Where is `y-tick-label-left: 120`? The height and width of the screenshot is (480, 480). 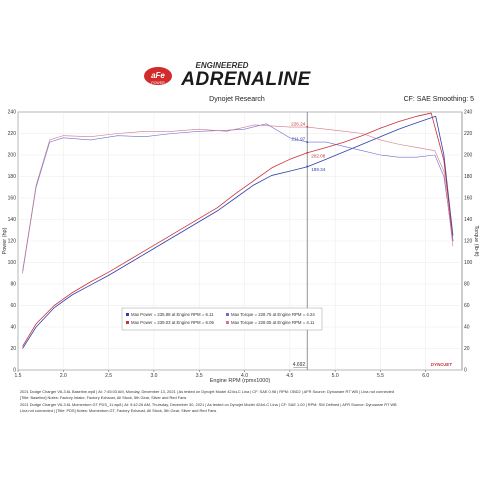
y-tick-label-left: 120 is located at coordinates (12, 242).